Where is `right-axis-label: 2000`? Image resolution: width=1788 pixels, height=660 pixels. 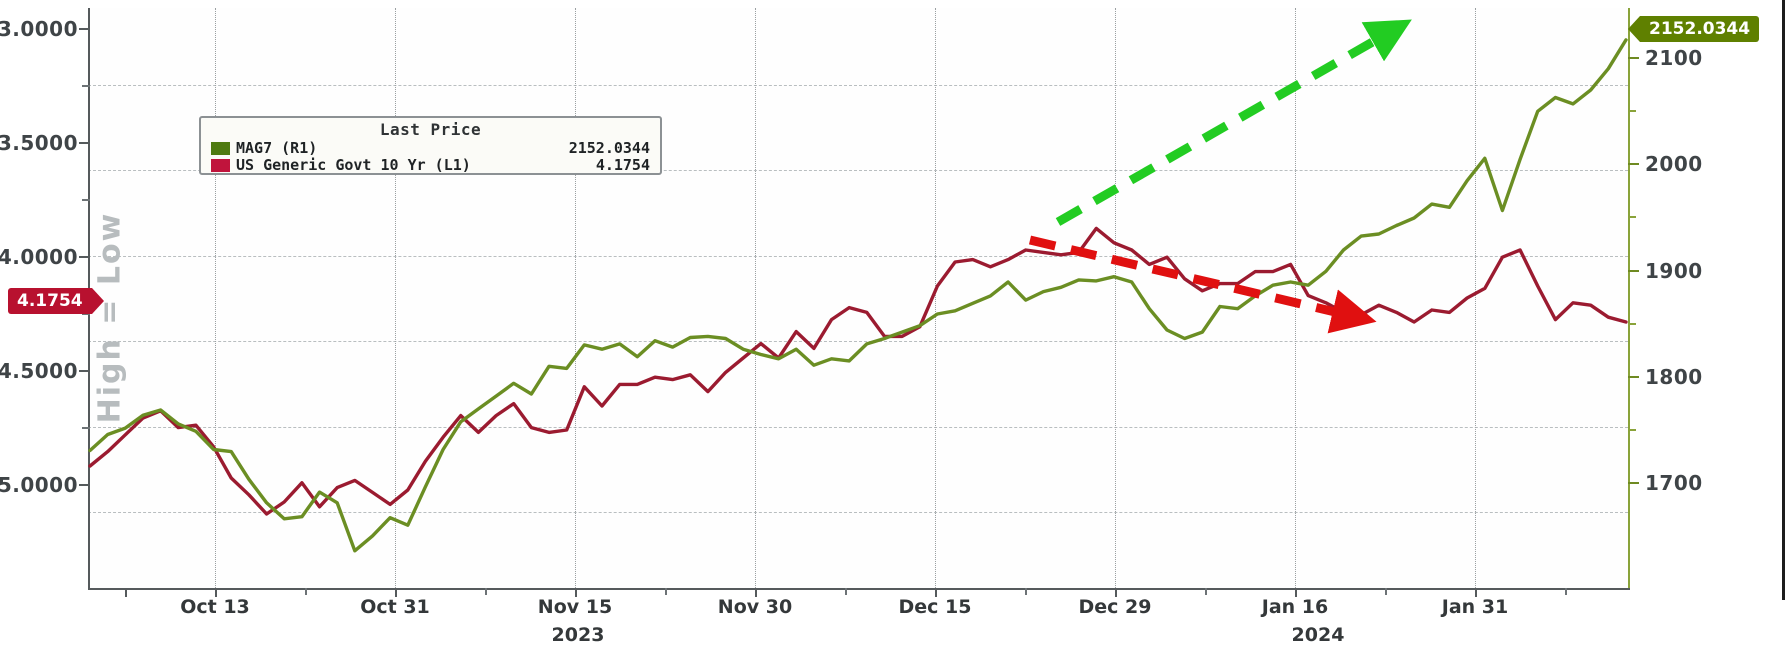 right-axis-label: 2000 is located at coordinates (1674, 164).